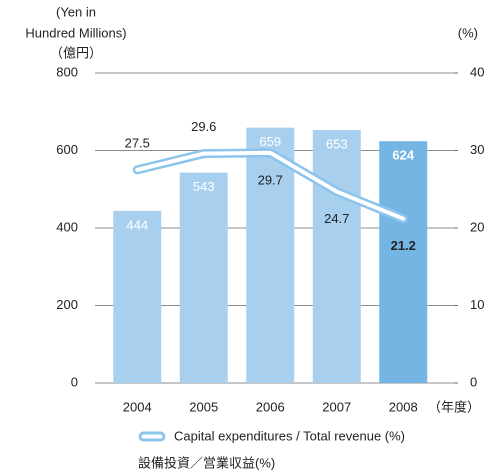  I want to click on x-tick-label: 2005, so click(203, 406).